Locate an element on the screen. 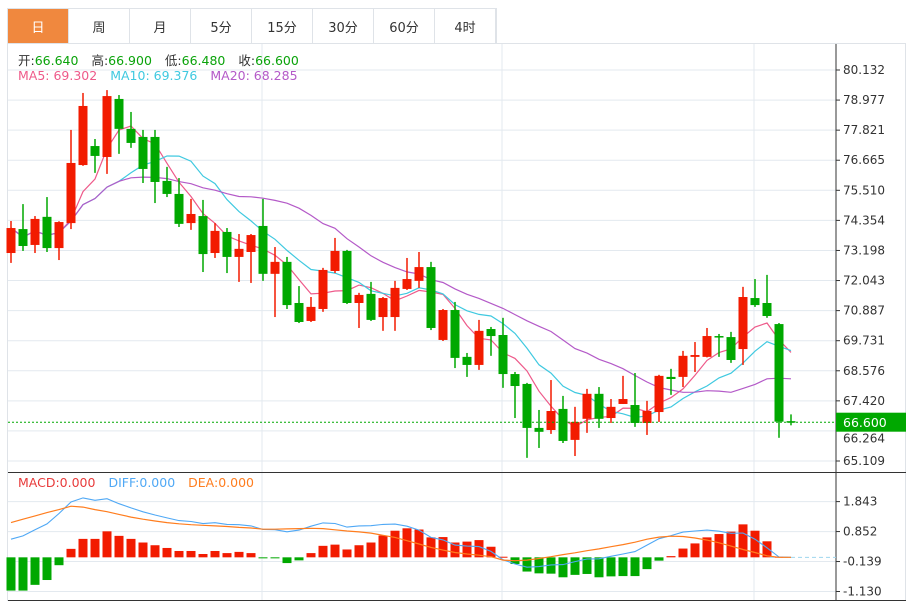 Image resolution: width=911 pixels, height=603 pixels. price-tick-label: 72.043 is located at coordinates (864, 281).